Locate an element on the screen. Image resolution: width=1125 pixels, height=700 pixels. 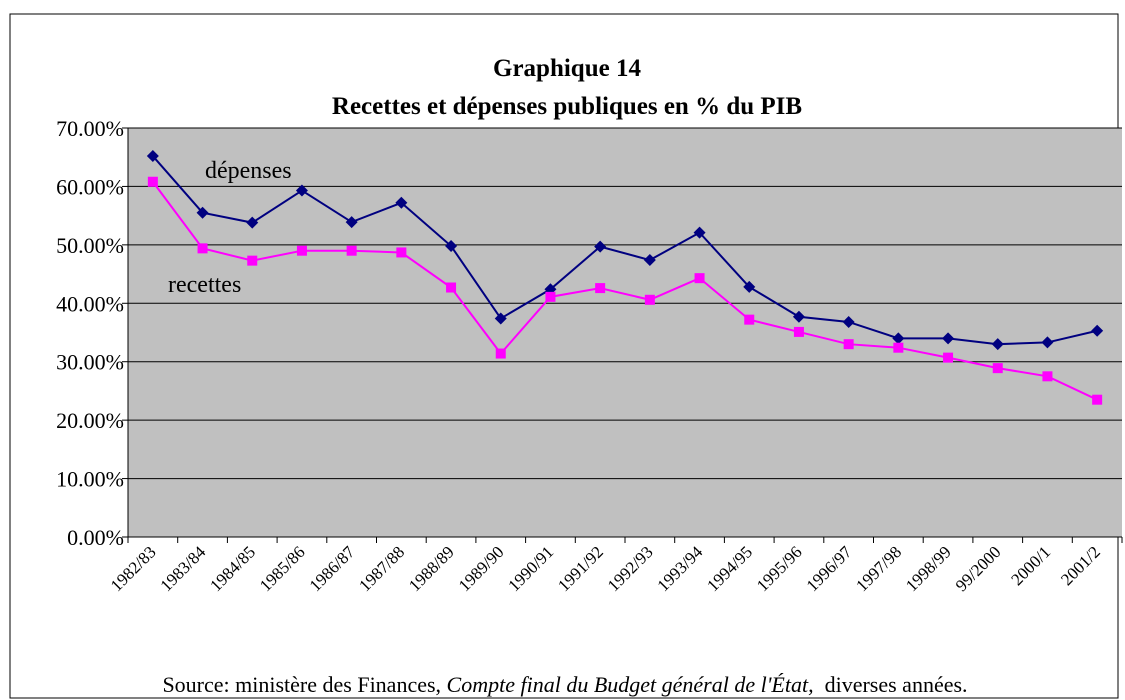
y-tick-label: 20.00% is located at coordinates (90, 420).